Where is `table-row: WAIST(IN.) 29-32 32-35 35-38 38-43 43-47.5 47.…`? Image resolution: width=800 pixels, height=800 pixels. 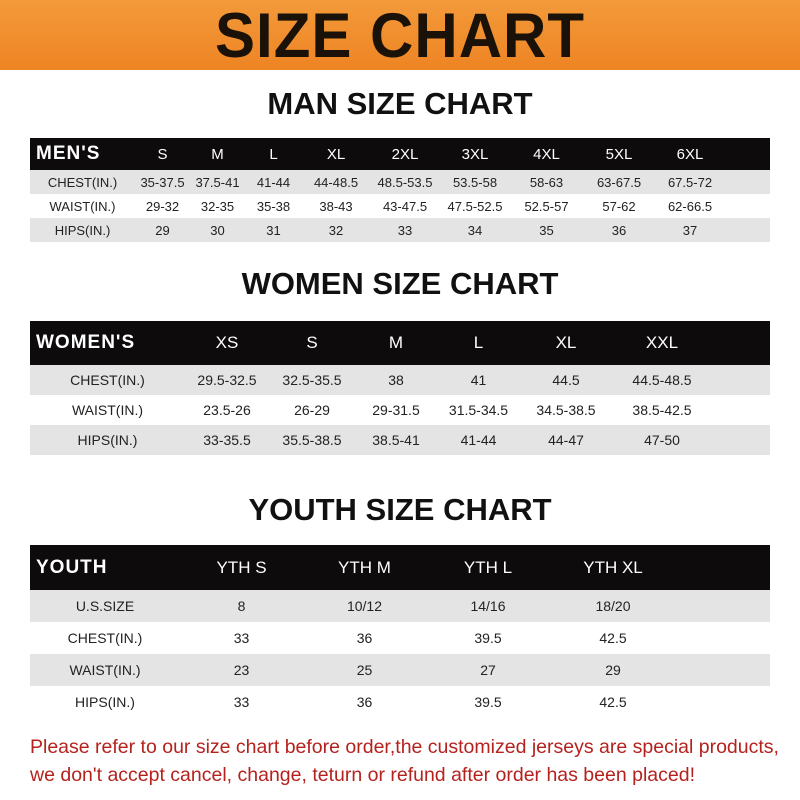 table-row: WAIST(IN.) 29-32 32-35 35-38 38-43 43-47.5 47.… is located at coordinates (400, 206).